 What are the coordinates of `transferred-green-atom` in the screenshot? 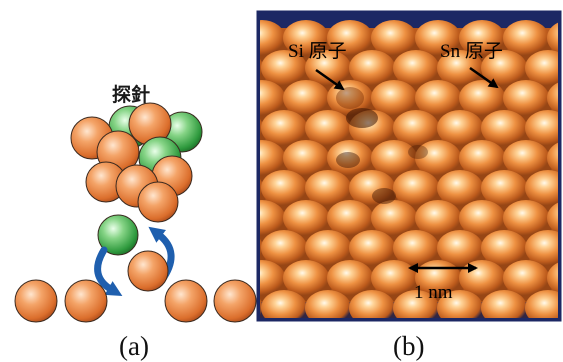 It's located at (118, 235).